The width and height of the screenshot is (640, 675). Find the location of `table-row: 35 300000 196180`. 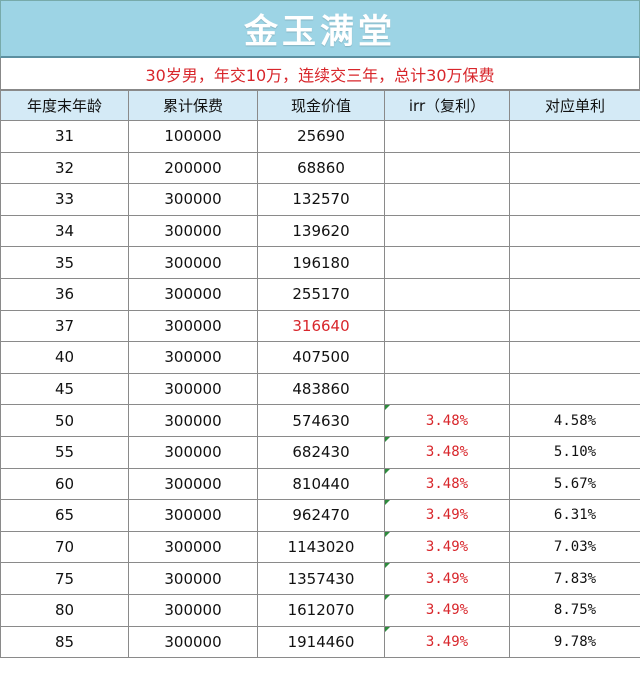

table-row: 35 300000 196180 is located at coordinates (320, 262).